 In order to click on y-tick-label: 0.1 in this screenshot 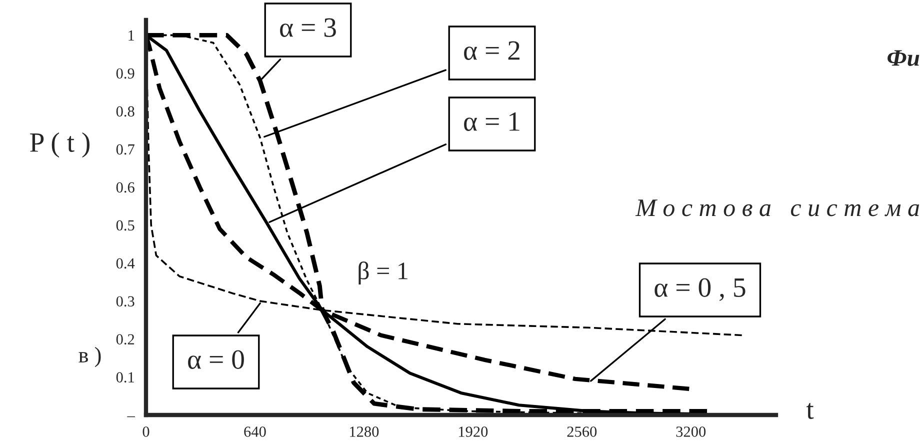, I will do `click(125, 377)`.